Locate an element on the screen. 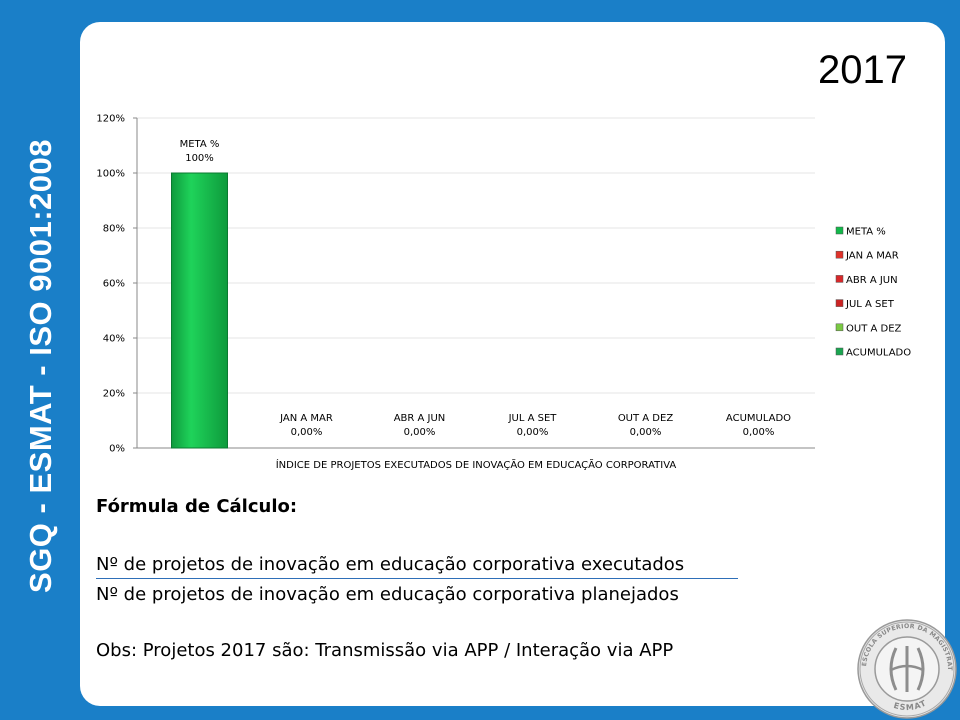 The width and height of the screenshot is (960, 720). y-tick-label: 60% is located at coordinates (114, 284).